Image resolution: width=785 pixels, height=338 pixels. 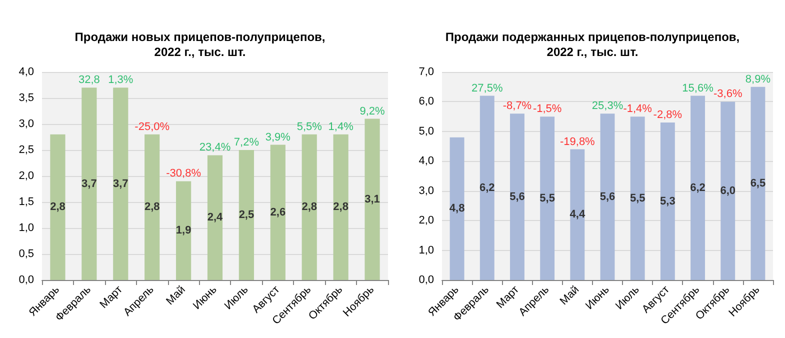 I want to click on annotation: 15,6%, so click(x=698, y=88).